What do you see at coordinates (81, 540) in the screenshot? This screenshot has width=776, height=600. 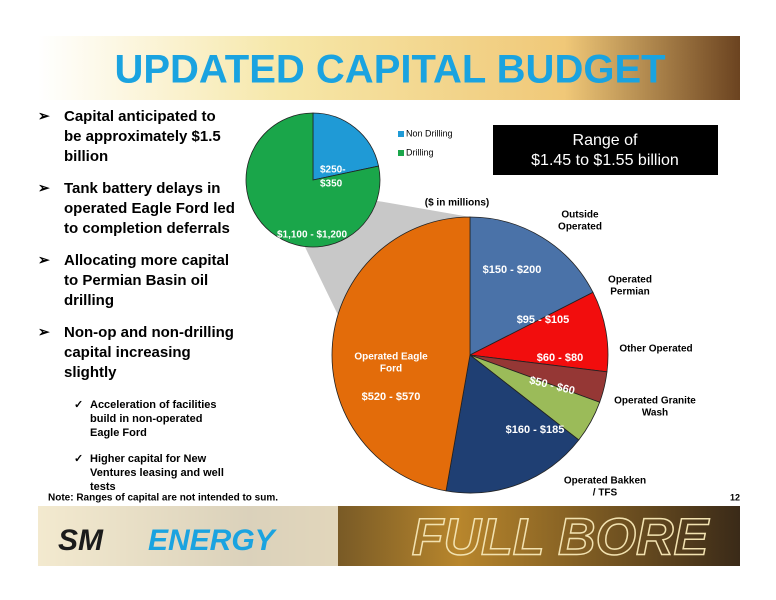 I see `logo-sm: SM` at bounding box center [81, 540].